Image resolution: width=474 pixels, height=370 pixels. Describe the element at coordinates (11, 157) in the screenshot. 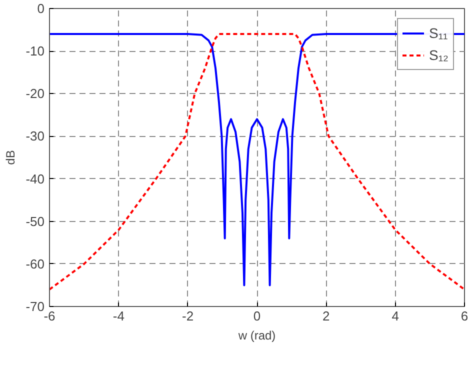

I see `y-axis-title: dB` at that location.